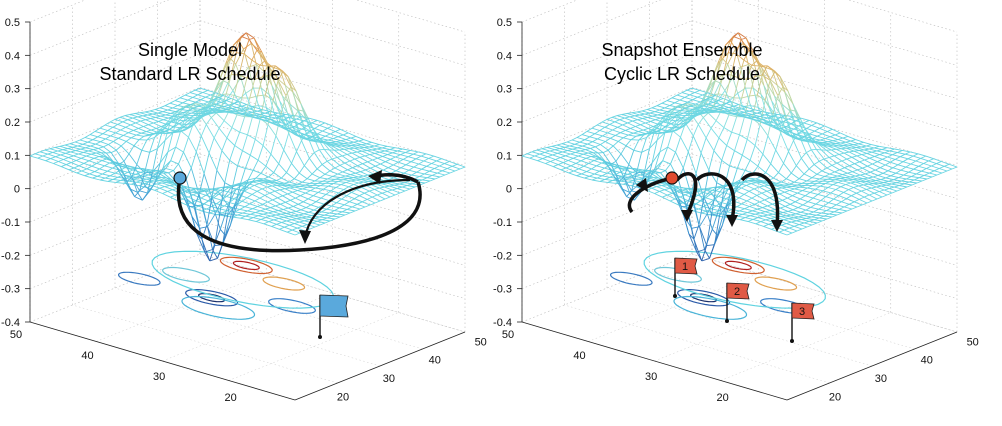 Image resolution: width=1002 pixels, height=426 pixels. I want to click on snapshot-flags, so click(333, 316).